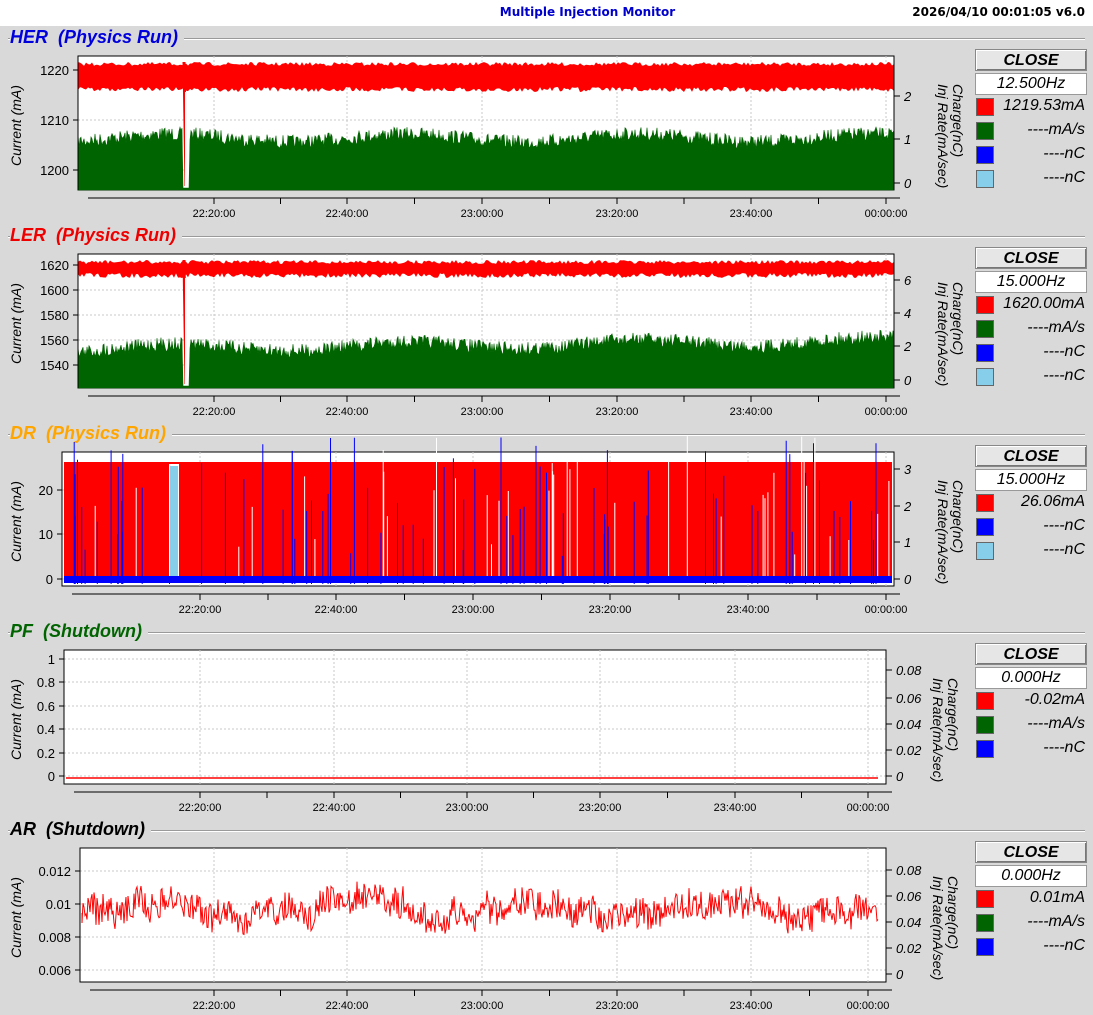  Describe the element at coordinates (54, 365) in the screenshot. I see `y-tick-label: 1540` at that location.